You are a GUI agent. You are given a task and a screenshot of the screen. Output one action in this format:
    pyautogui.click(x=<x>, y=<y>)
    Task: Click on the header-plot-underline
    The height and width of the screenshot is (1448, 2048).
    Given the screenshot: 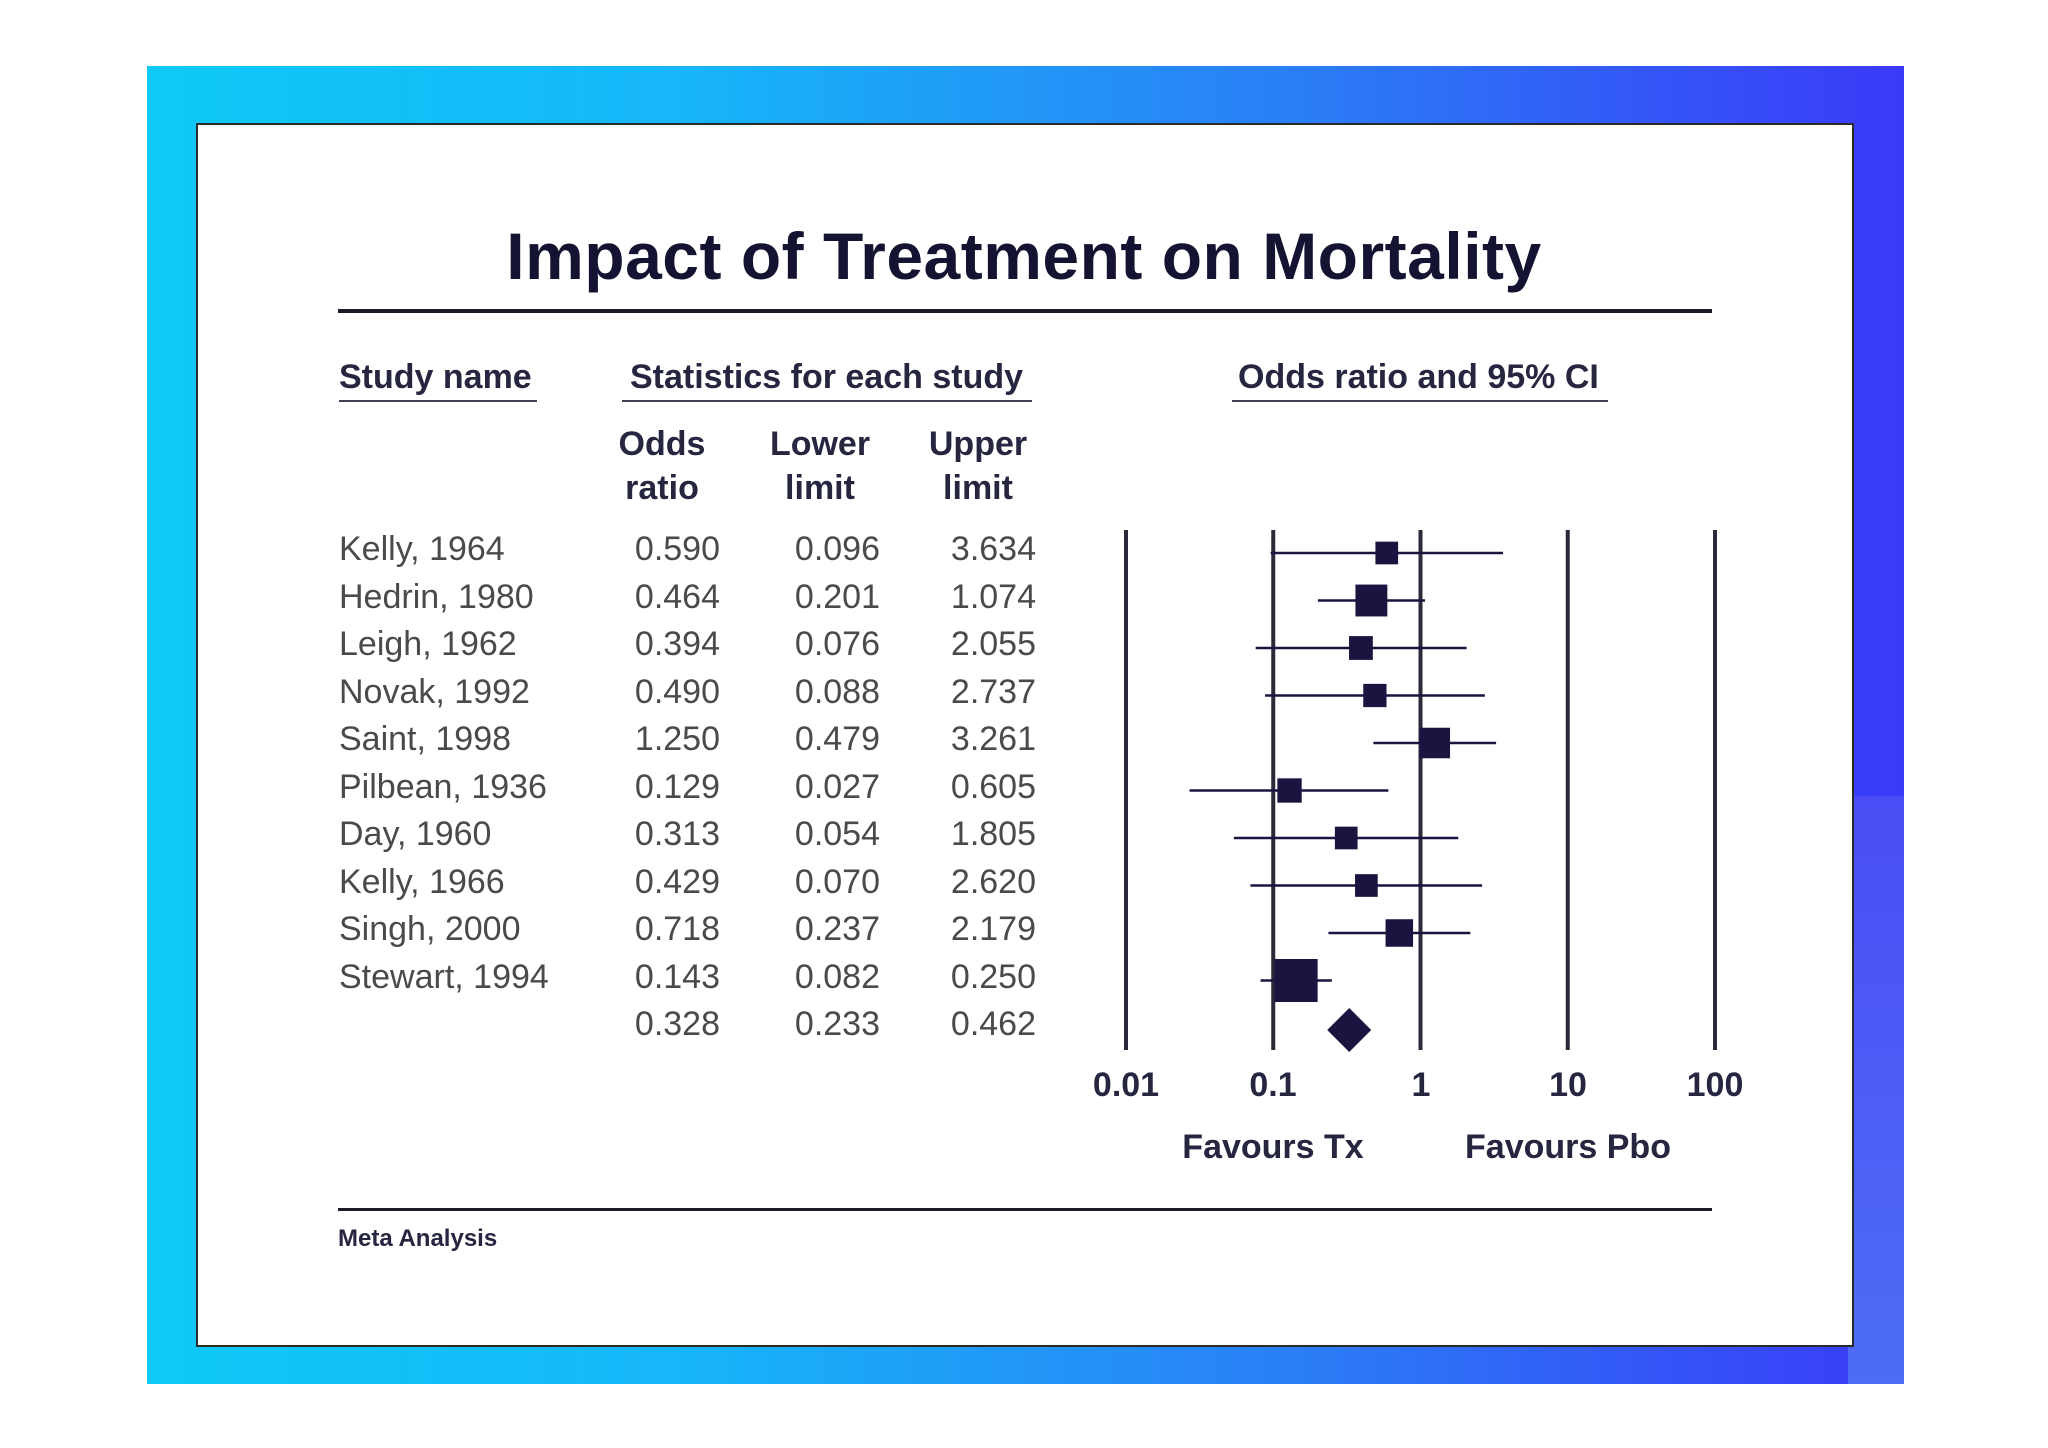 What is the action you would take?
    pyautogui.click(x=1420, y=401)
    